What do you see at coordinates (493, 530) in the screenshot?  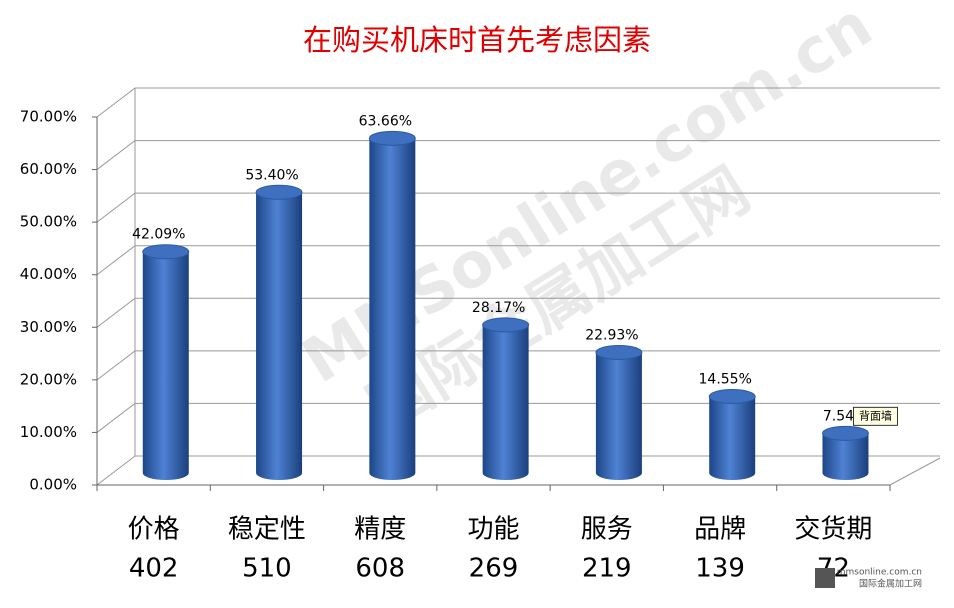 I see `x-tick-label: 功能` at bounding box center [493, 530].